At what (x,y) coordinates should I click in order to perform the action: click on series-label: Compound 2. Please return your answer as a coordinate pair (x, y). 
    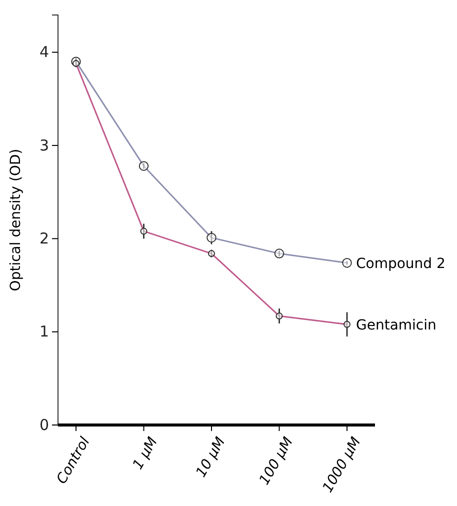
    Looking at the image, I should click on (401, 264).